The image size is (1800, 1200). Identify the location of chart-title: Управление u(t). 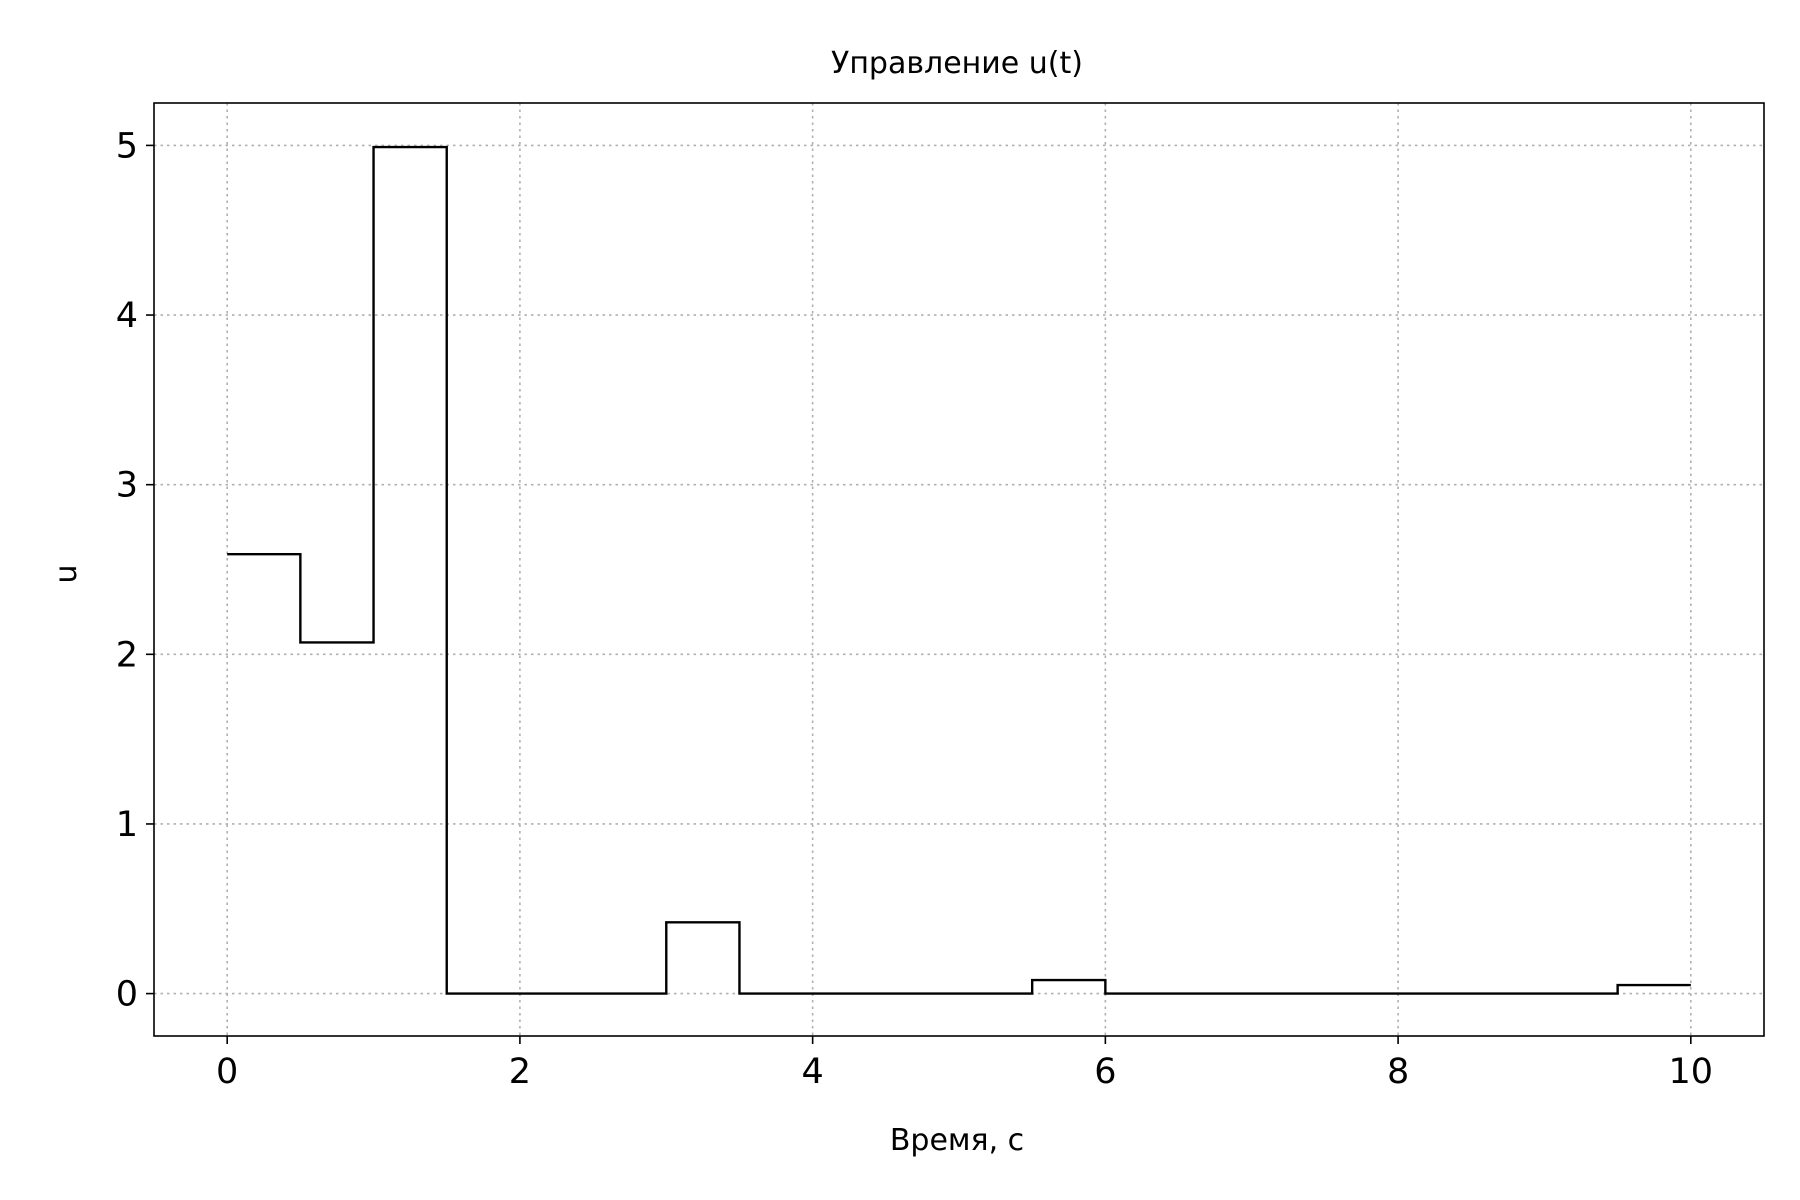
(957, 63).